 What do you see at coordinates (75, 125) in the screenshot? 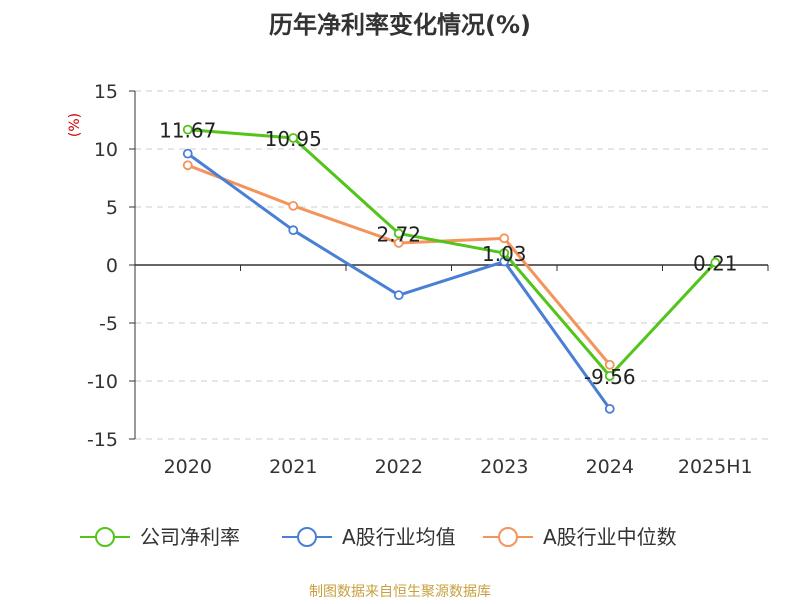
I see `y-axis-label: (%)` at bounding box center [75, 125].